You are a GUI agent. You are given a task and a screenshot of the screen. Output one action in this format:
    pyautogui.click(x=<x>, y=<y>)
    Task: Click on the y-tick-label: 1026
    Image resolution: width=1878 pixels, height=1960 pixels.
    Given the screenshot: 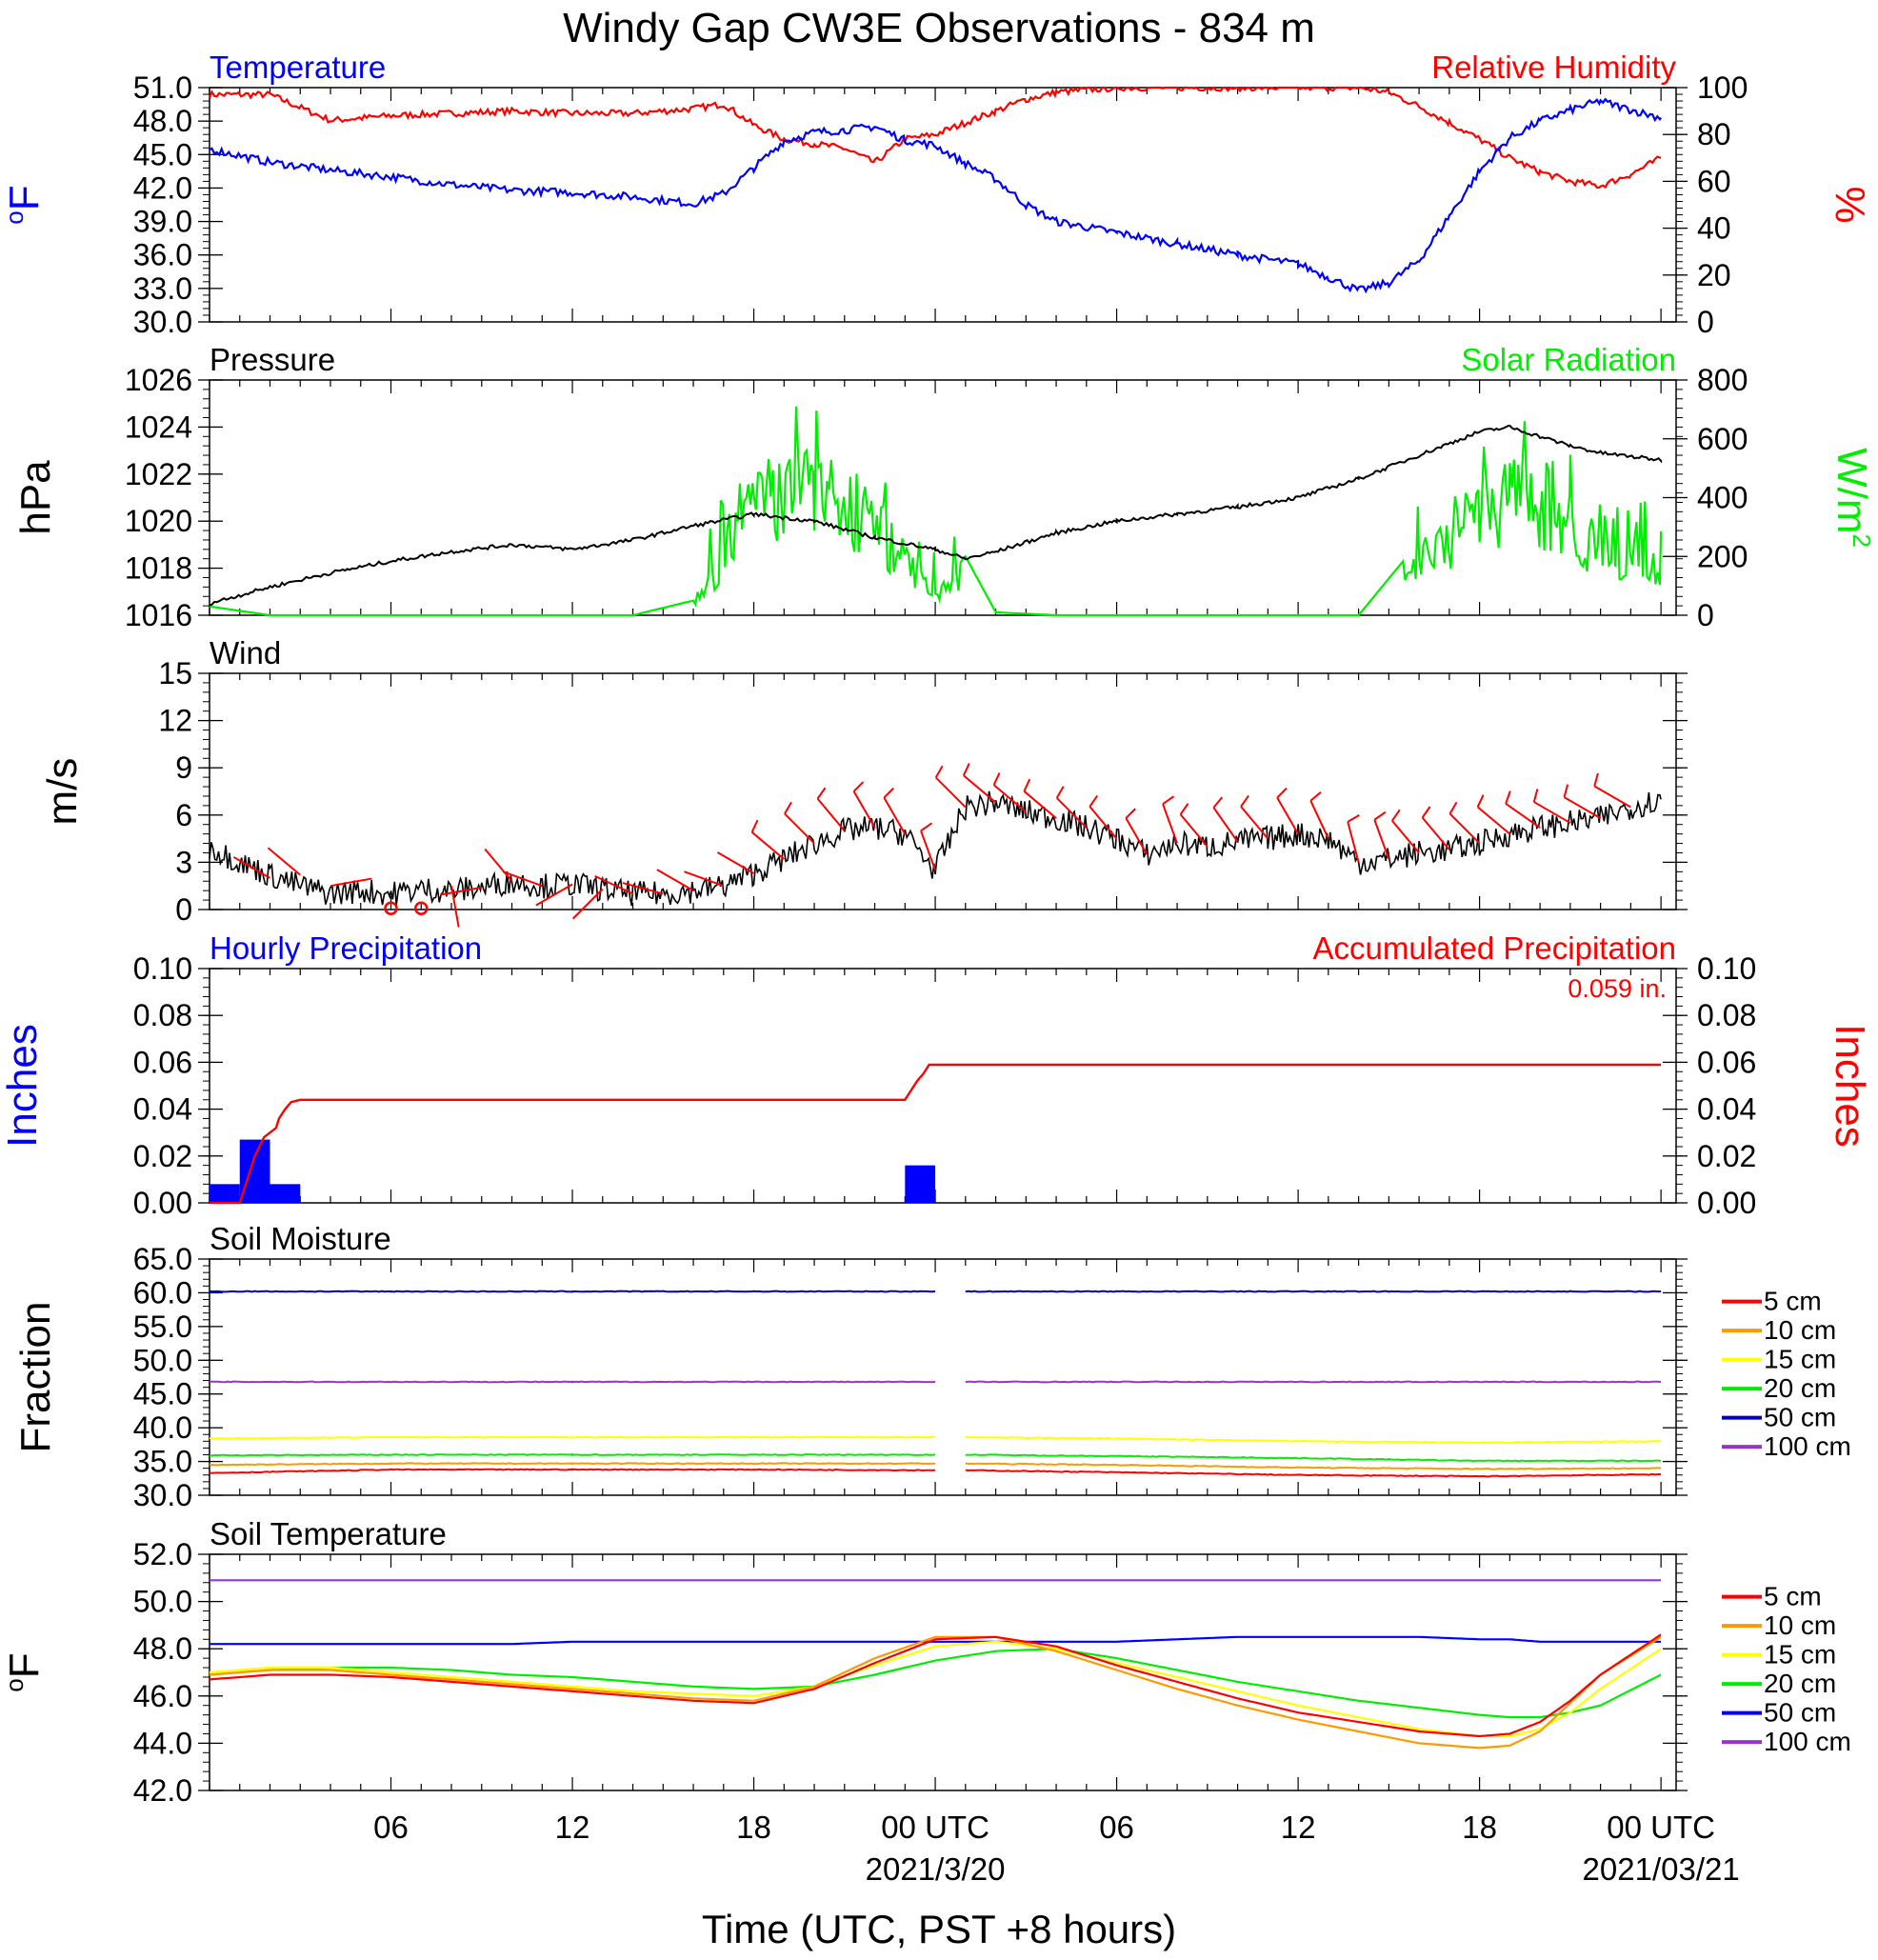 What is the action you would take?
    pyautogui.click(x=158, y=380)
    